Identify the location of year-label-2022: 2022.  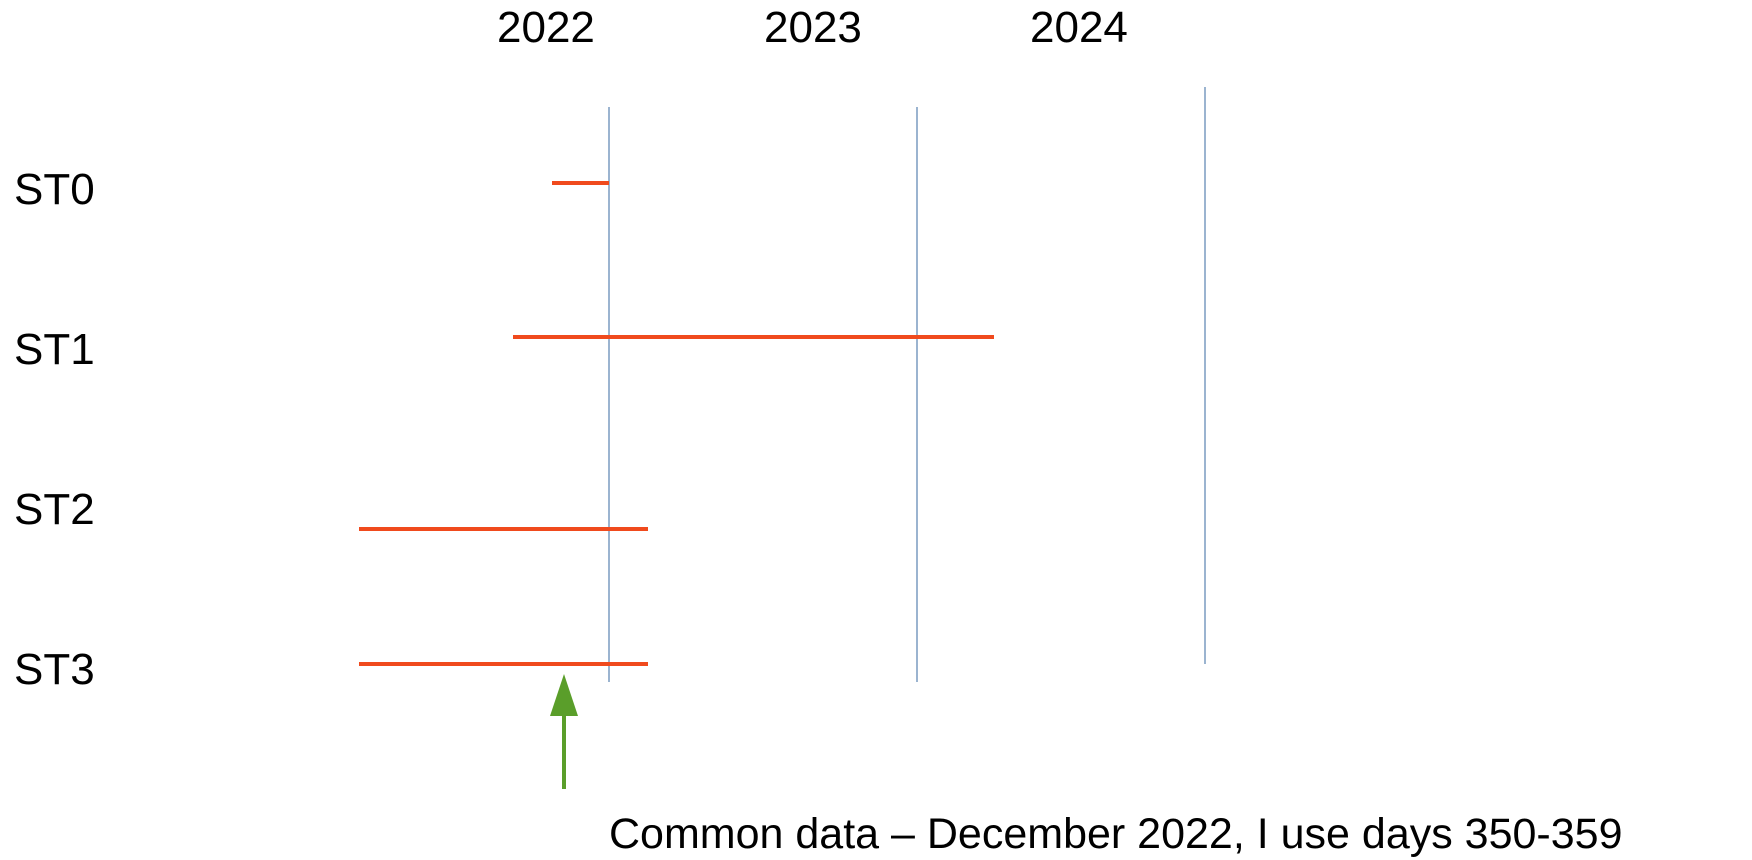
(546, 27).